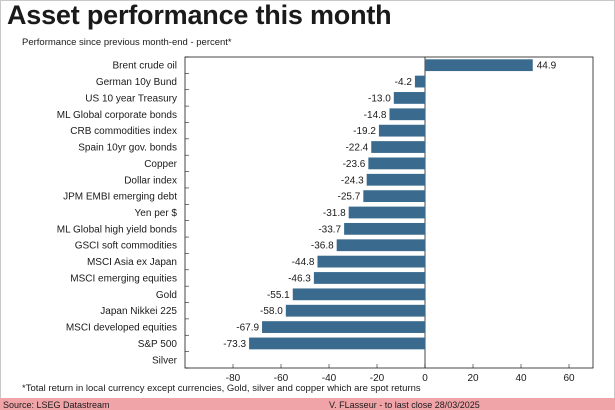 Image resolution: width=615 pixels, height=410 pixels. I want to click on x-tick-label: 20, so click(473, 378).